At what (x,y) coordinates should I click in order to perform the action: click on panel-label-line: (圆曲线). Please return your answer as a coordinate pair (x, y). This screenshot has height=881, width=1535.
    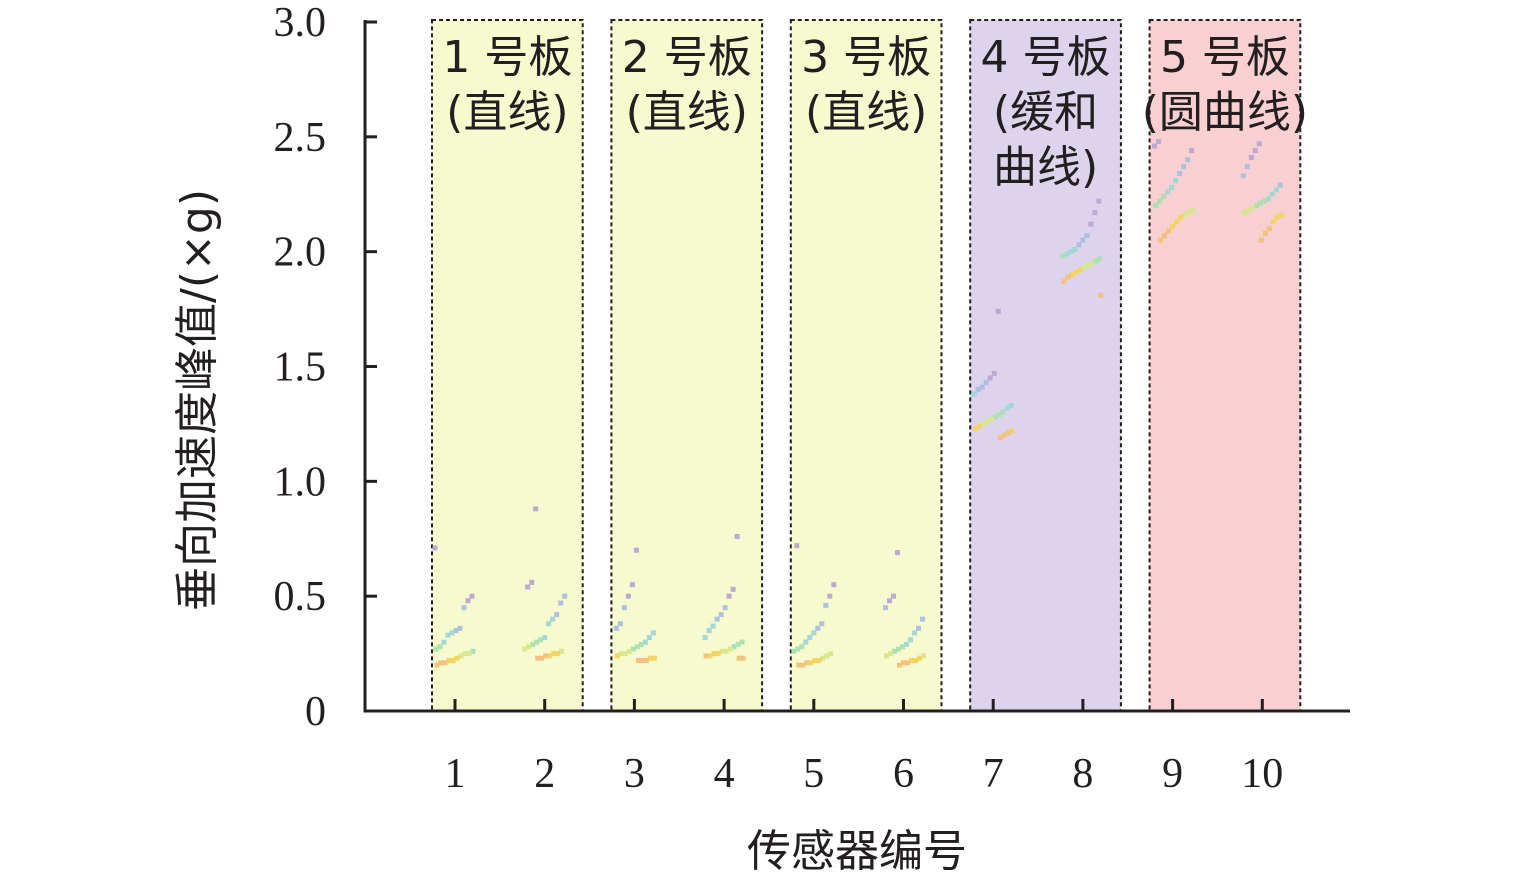
    Looking at the image, I should click on (1225, 112).